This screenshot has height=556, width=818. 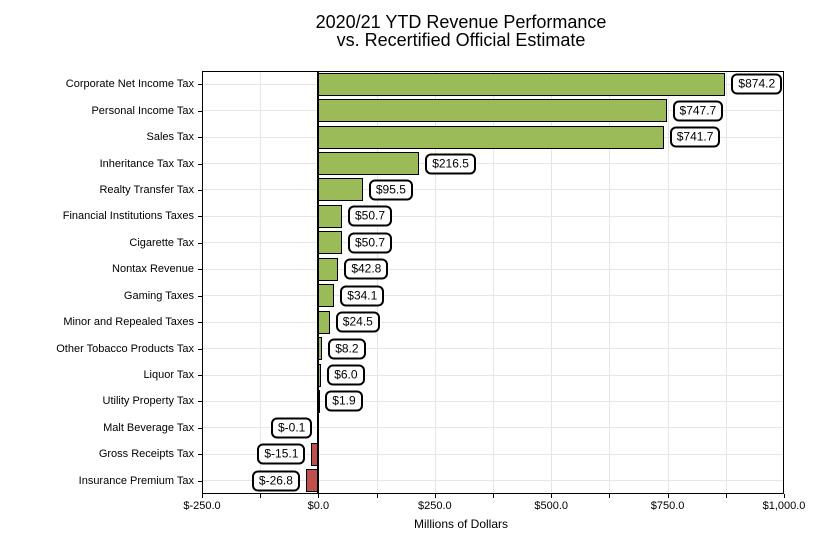 I want to click on bar-value-label: $874.2, so click(x=757, y=84).